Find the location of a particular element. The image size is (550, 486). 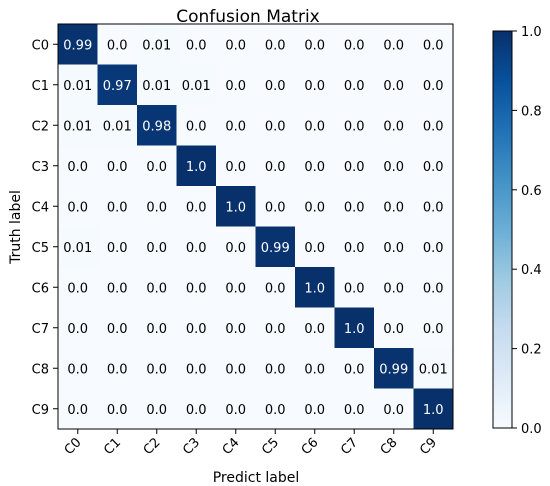

x-tick-label: C9 is located at coordinates (428, 446).